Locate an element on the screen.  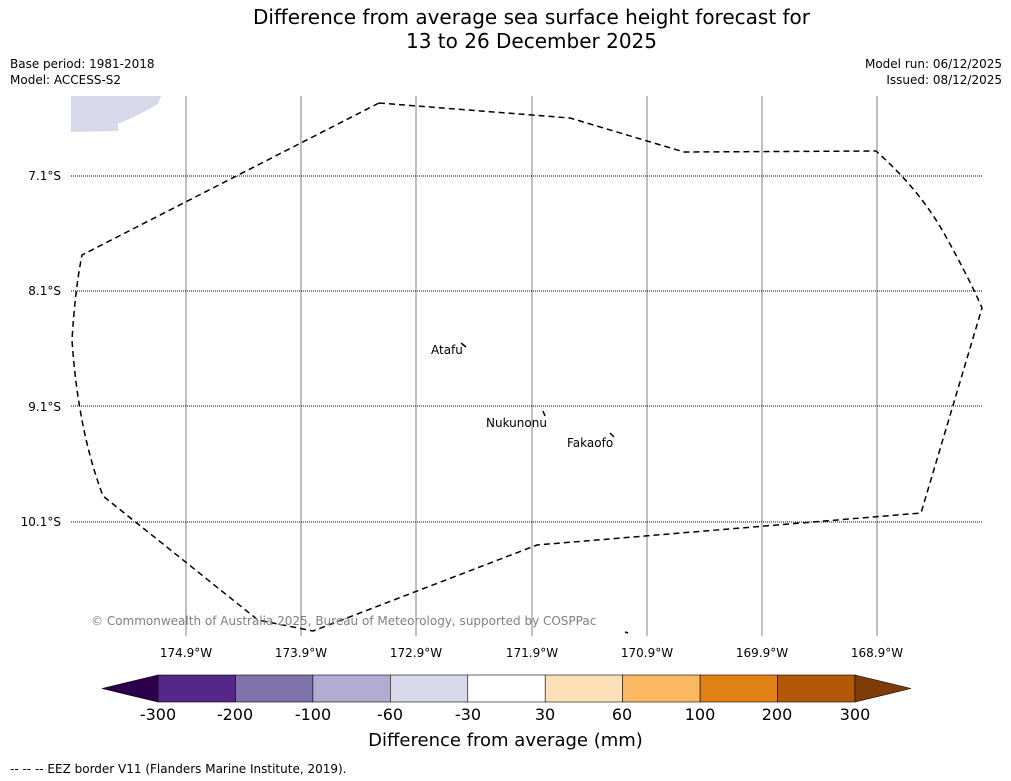
lat-label-10-1s: 10.1°S is located at coordinates (40, 522).